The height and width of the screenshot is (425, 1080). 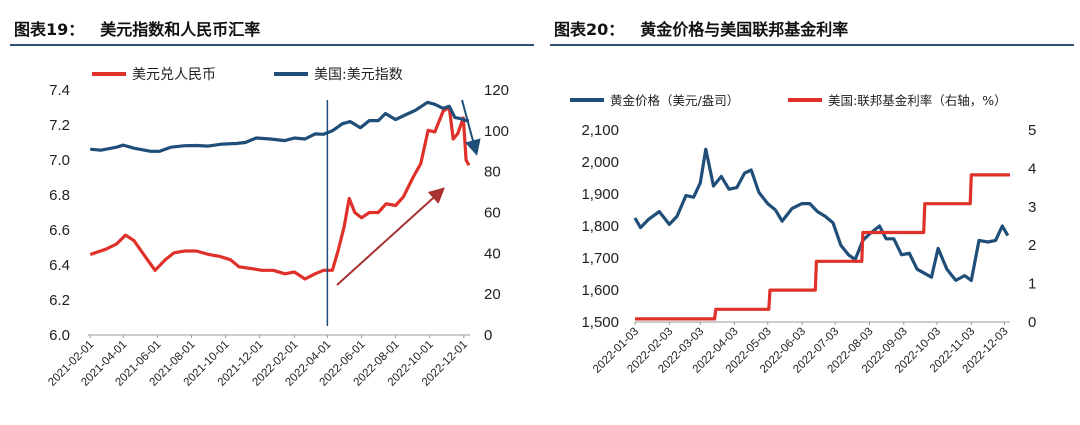 What do you see at coordinates (1032, 168) in the screenshot?
I see `y-right-tick-label: 4` at bounding box center [1032, 168].